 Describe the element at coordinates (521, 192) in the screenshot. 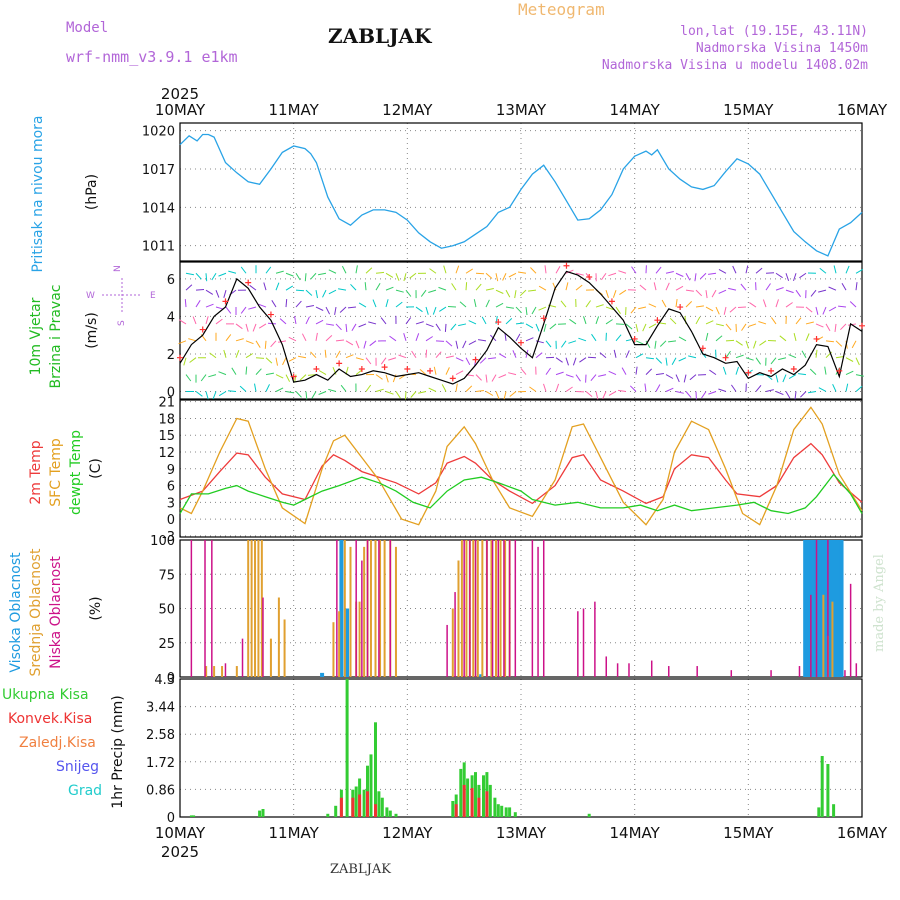

I see `panel0-frame` at that location.